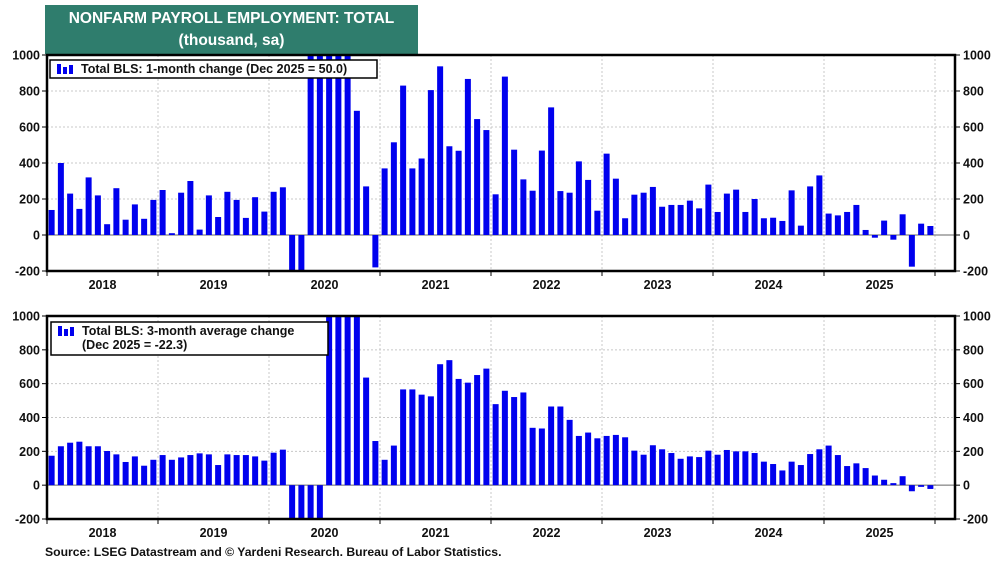 The height and width of the screenshot is (563, 1000). I want to click on legend-label: Total BLS: 3-month average change, so click(188, 331).